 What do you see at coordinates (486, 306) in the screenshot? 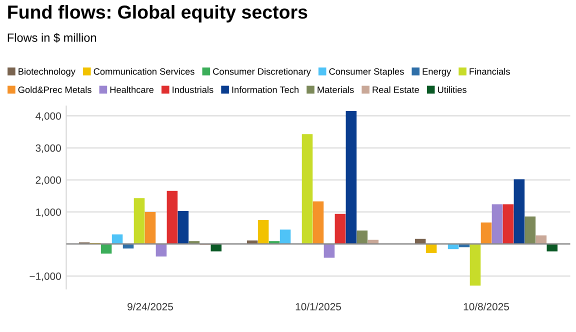
I see `x-tick-label: 10/8/2025` at bounding box center [486, 306].